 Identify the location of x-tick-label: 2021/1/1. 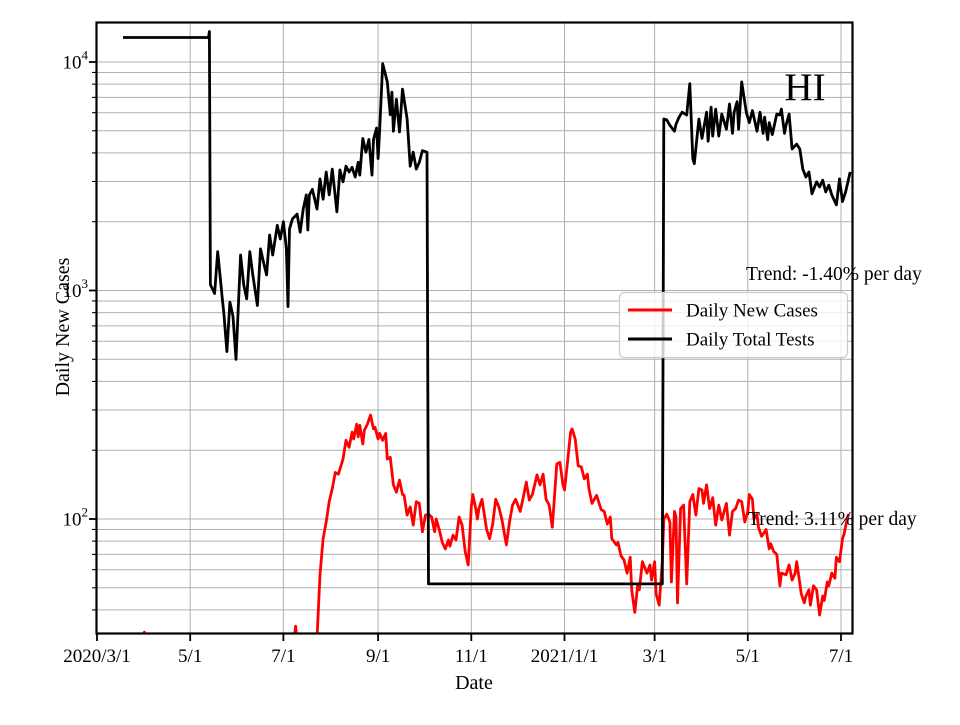
(565, 656).